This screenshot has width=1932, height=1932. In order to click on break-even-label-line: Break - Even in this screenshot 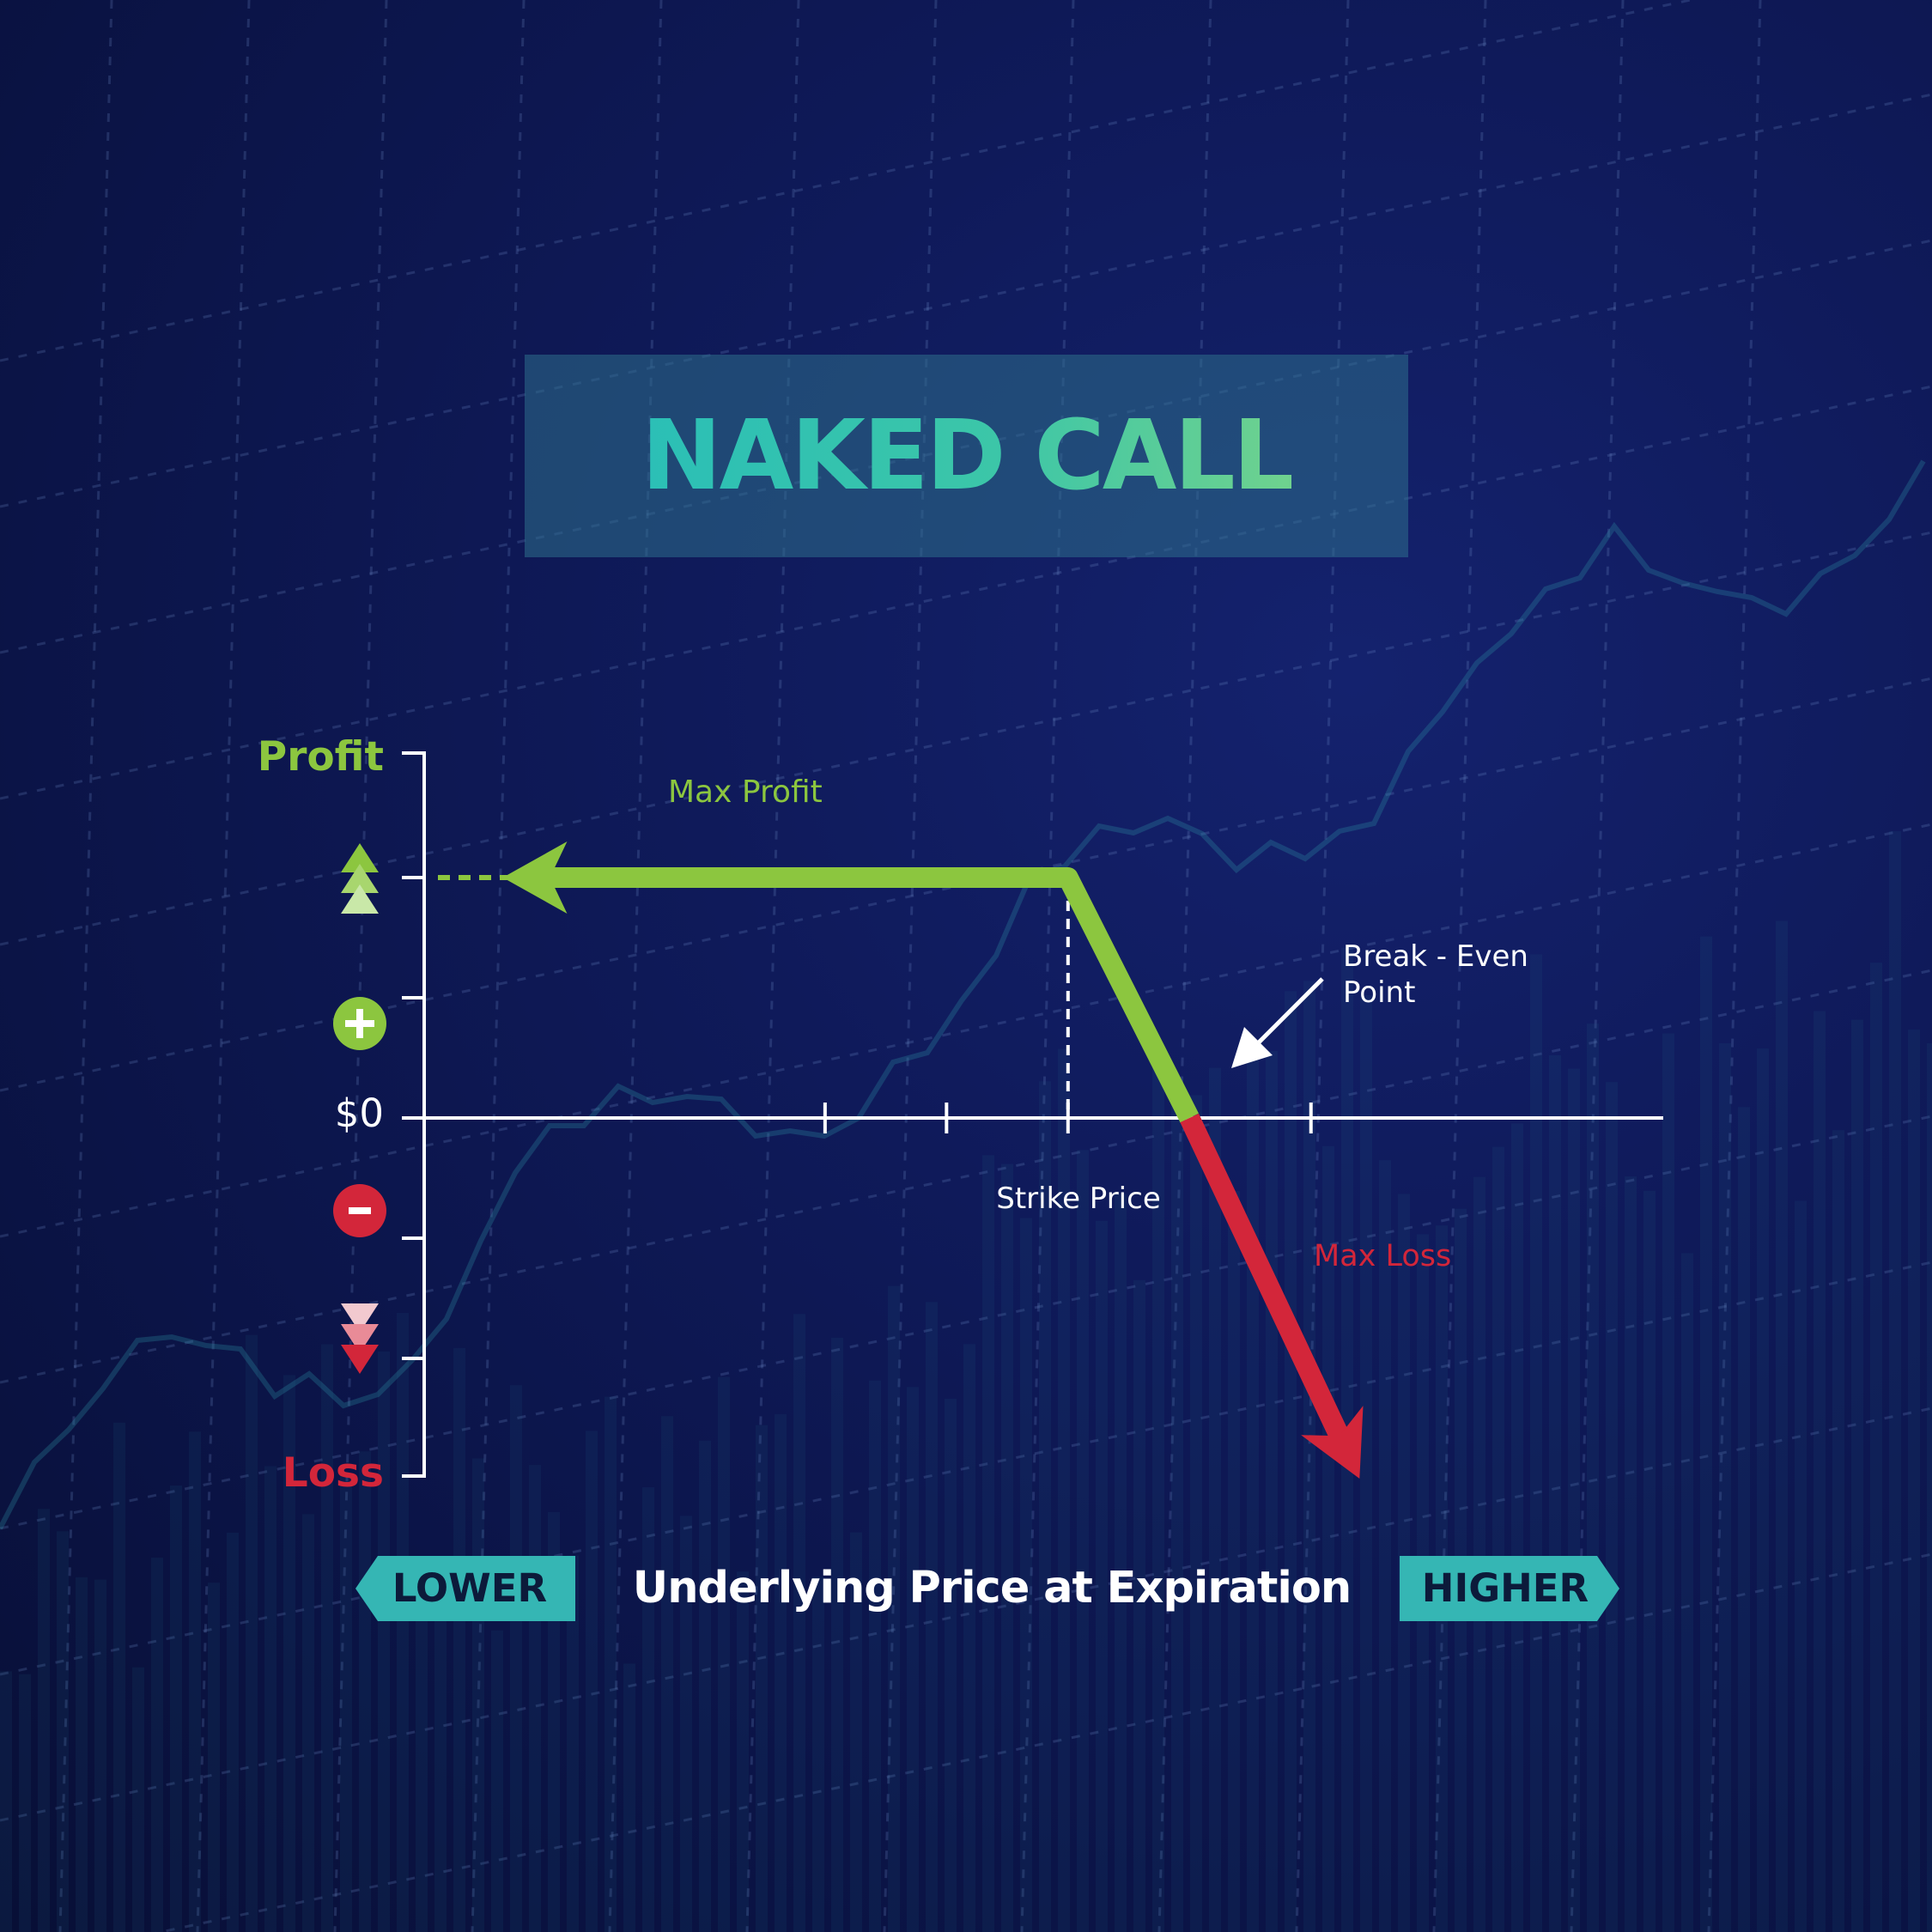, I will do `click(1436, 957)`.